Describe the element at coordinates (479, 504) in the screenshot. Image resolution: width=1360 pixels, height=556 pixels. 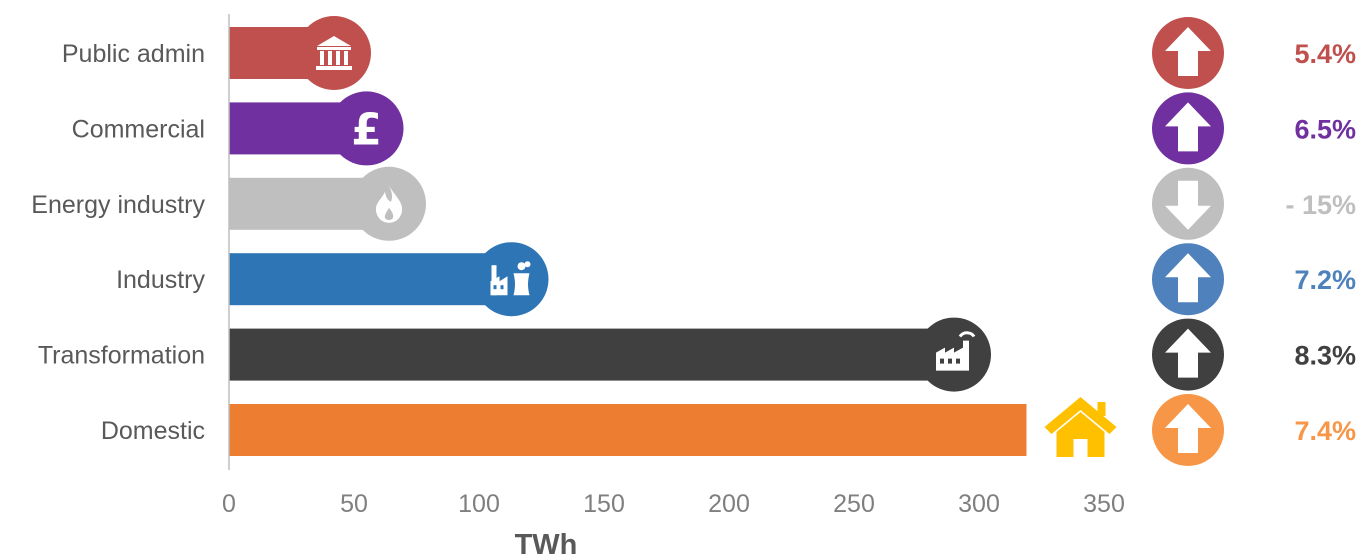
I see `x-tick-label: 100` at that location.